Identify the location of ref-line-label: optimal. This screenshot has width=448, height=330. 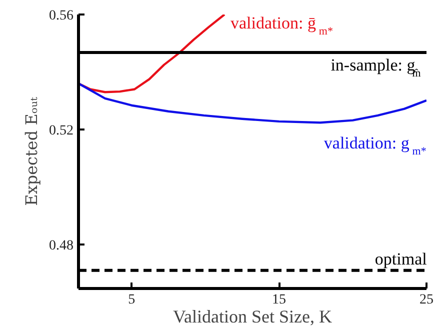
(401, 258).